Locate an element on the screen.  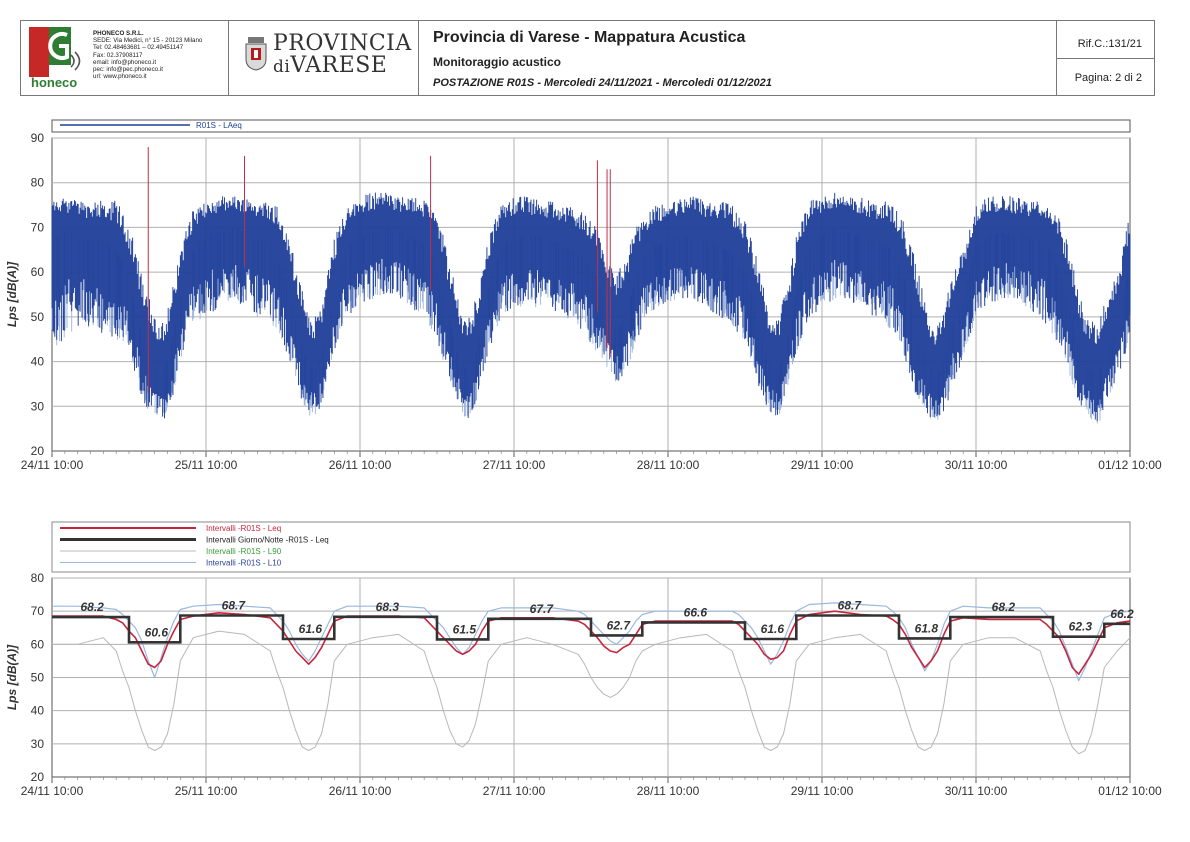
interval-chart-y-tick-label: 50 is located at coordinates (38, 678).